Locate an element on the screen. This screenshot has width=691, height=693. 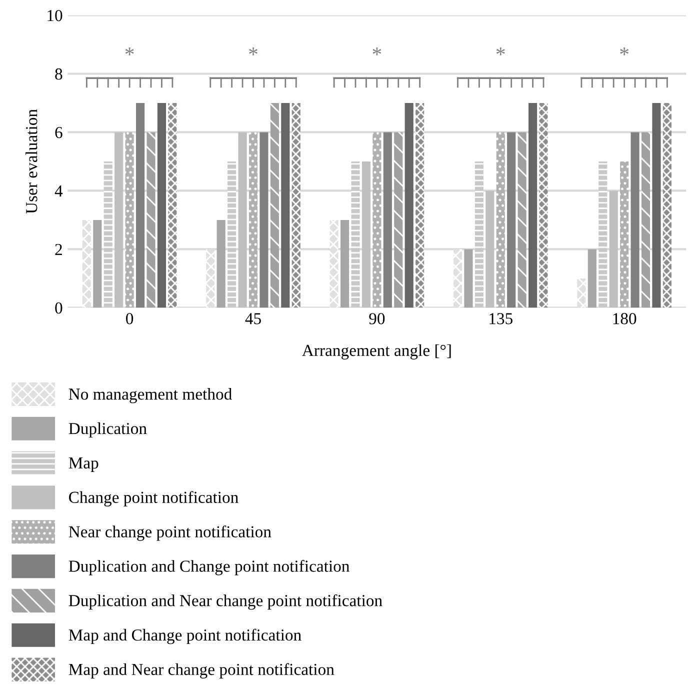
legend-label: Change point notification is located at coordinates (153, 498).